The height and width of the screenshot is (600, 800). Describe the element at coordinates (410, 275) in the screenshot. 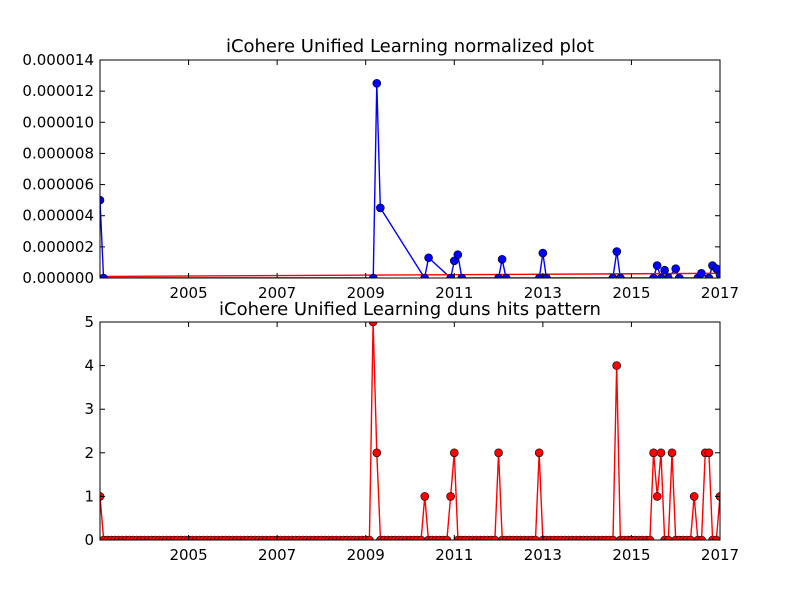

I see `normalized-trend-line` at that location.